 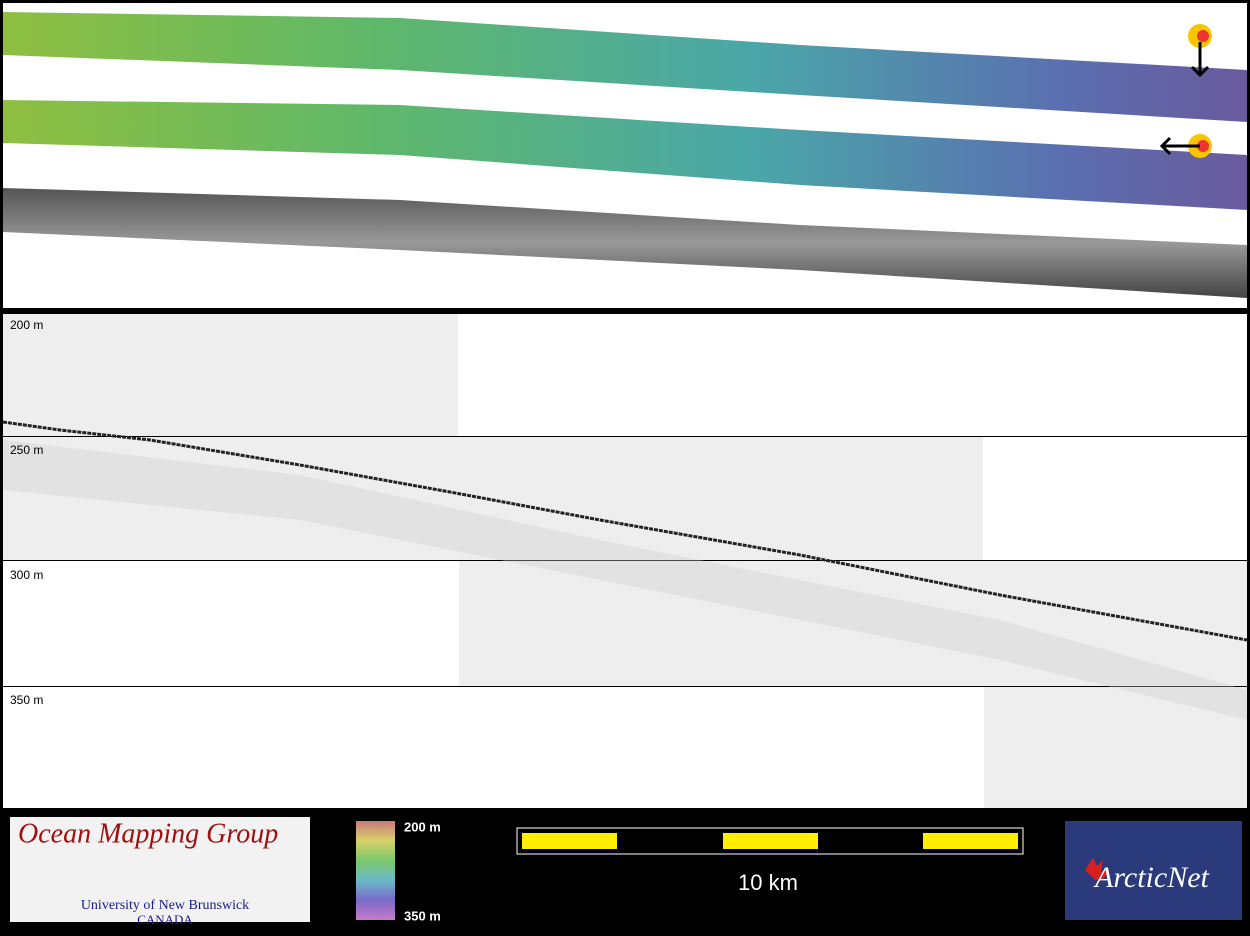 What do you see at coordinates (26, 450) in the screenshot?
I see `depth-label: 250 m` at bounding box center [26, 450].